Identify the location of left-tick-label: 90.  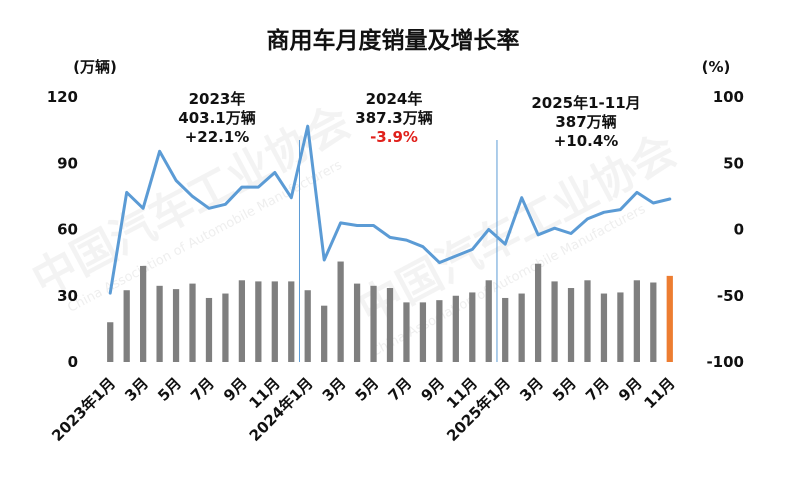
(67, 163).